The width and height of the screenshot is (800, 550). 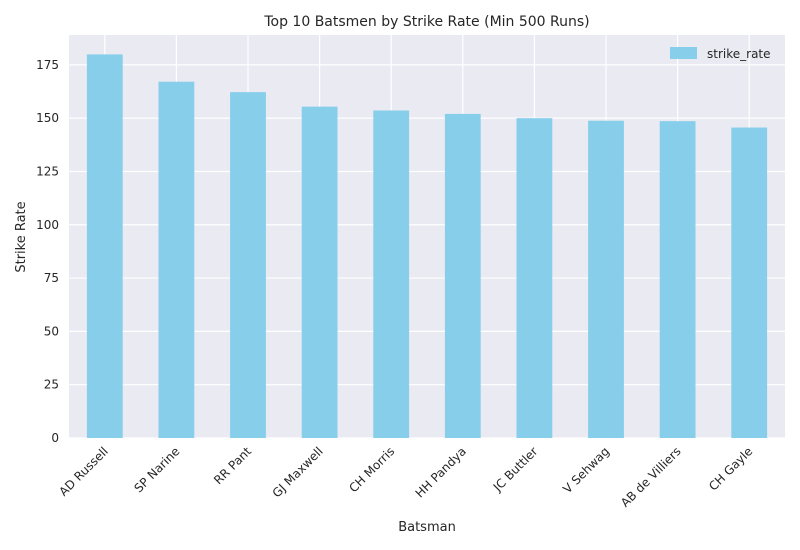 I want to click on x-tick-label: JC Buttler, so click(x=515, y=469).